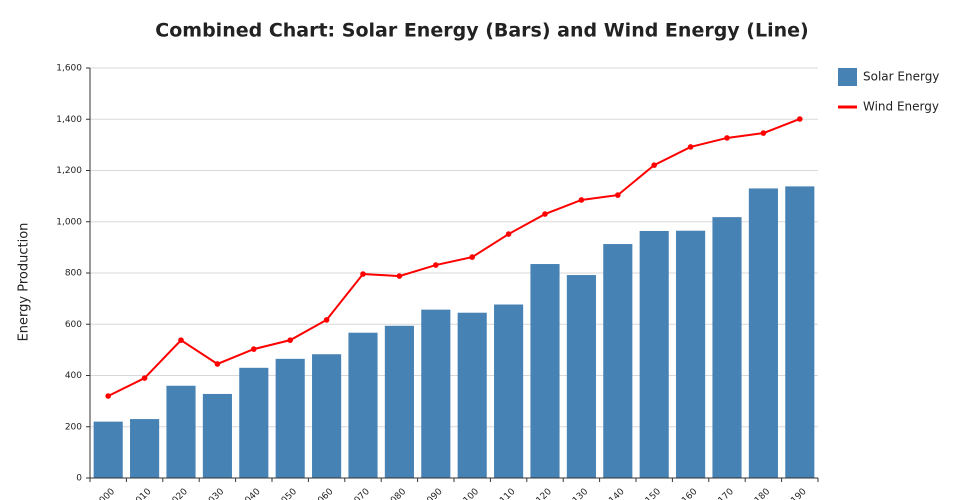 Image resolution: width=960 pixels, height=500 pixels. I want to click on x-tick-label: 2080, so click(396, 493).